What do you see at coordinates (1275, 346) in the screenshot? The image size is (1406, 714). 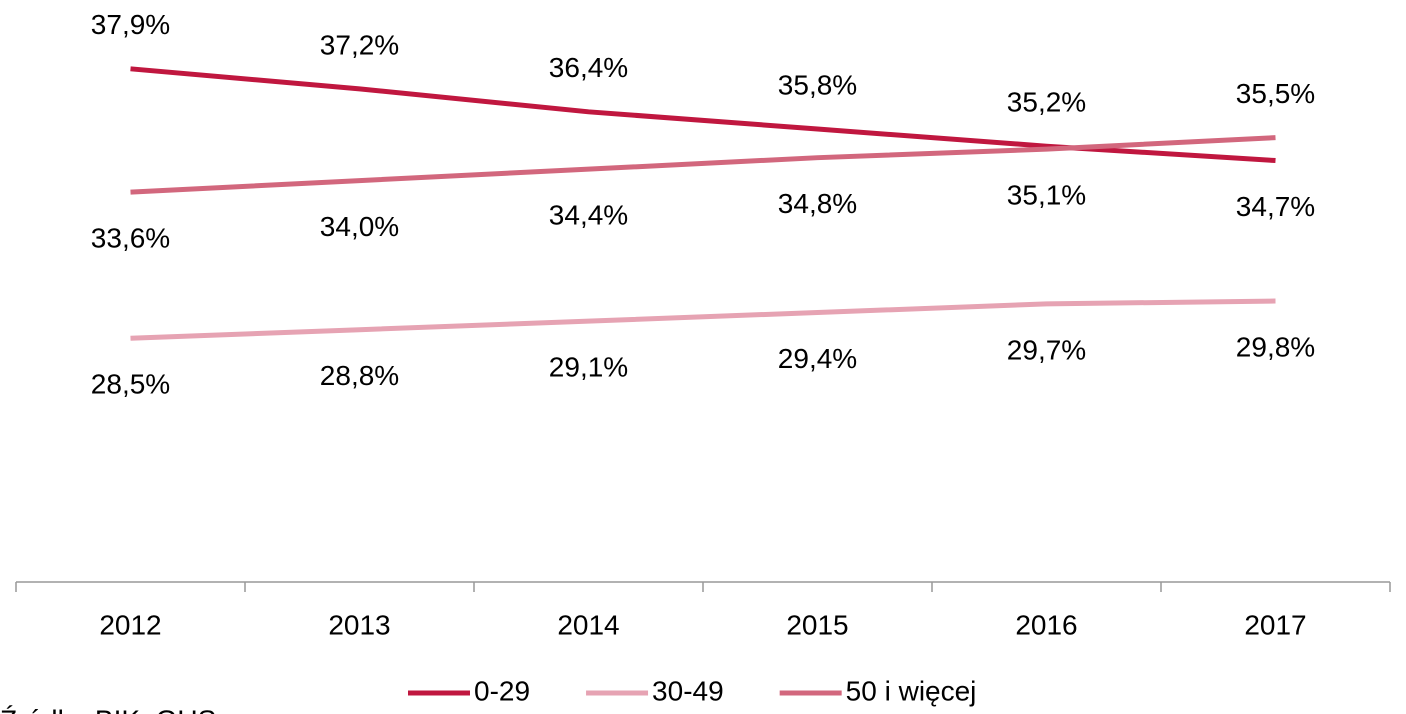 I see `data-label: 29,8%` at bounding box center [1275, 346].